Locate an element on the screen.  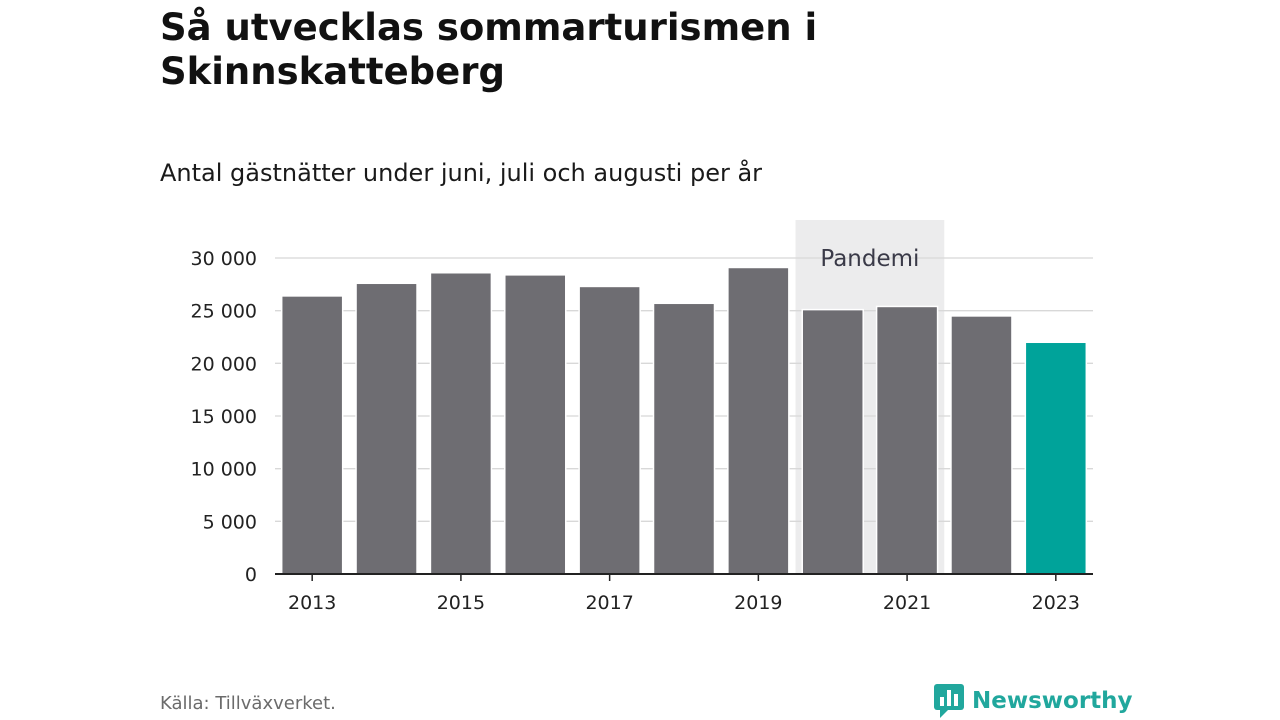
newsworthy-logo-icon is located at coordinates (949, 701).